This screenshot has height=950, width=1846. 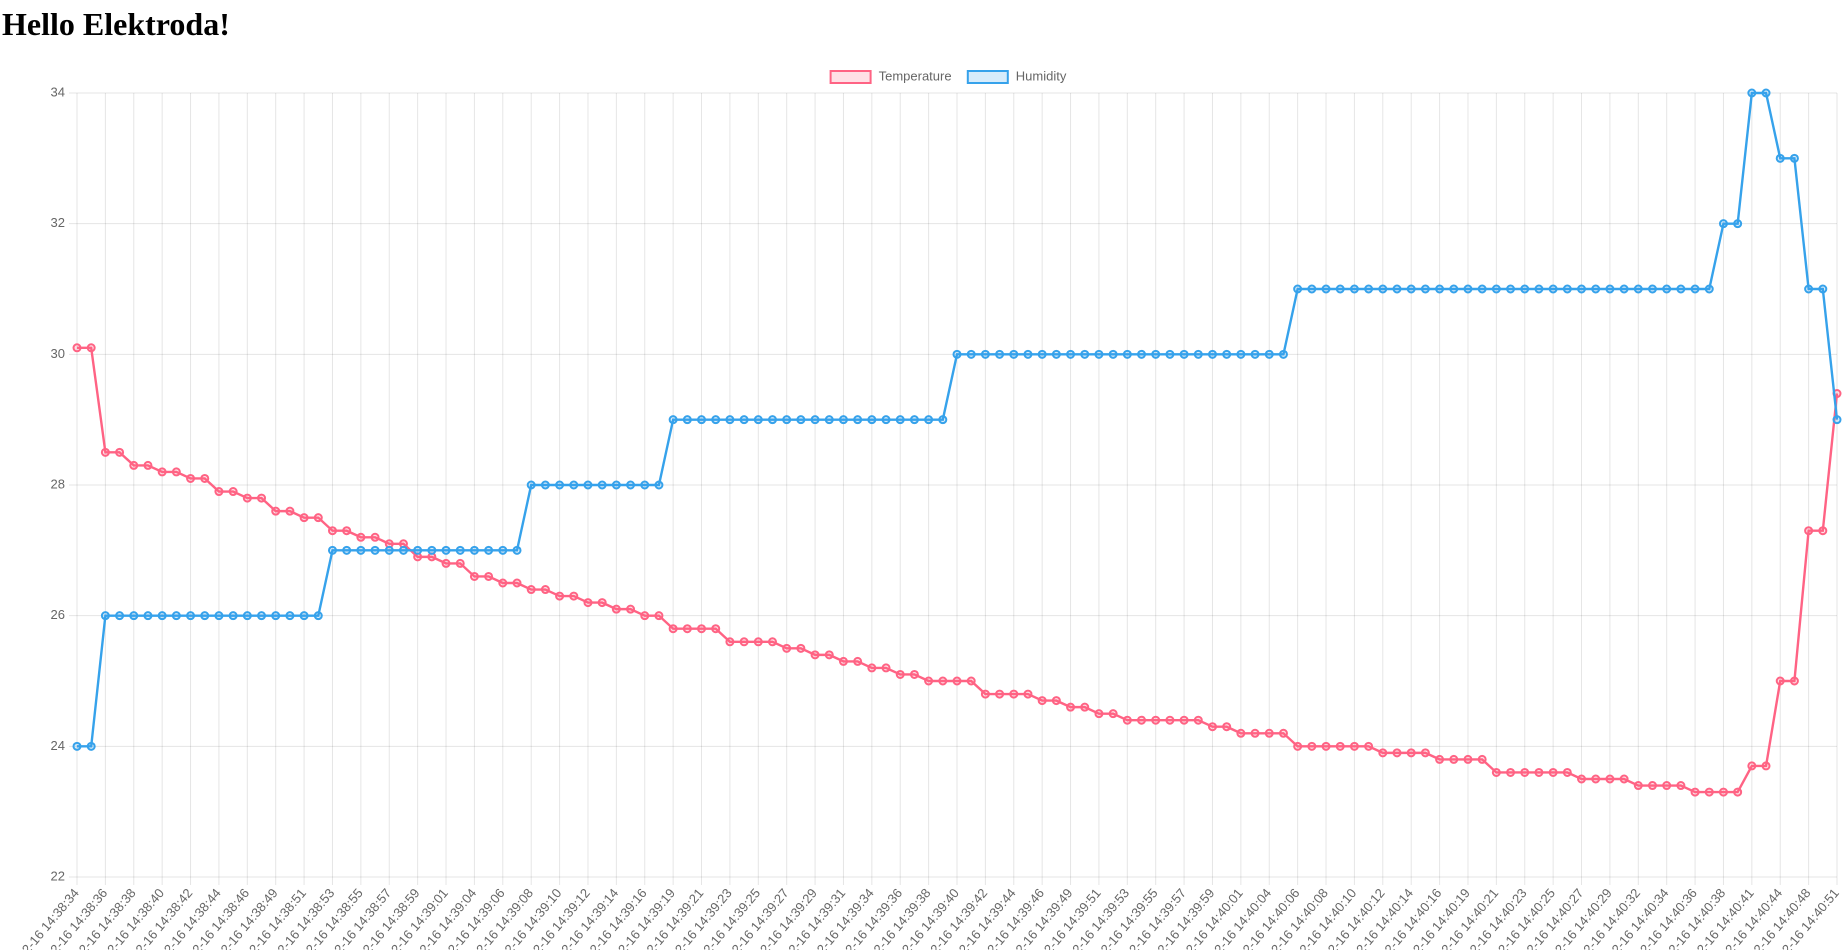 I want to click on page-title: Hello Elektroda!, so click(x=116, y=24).